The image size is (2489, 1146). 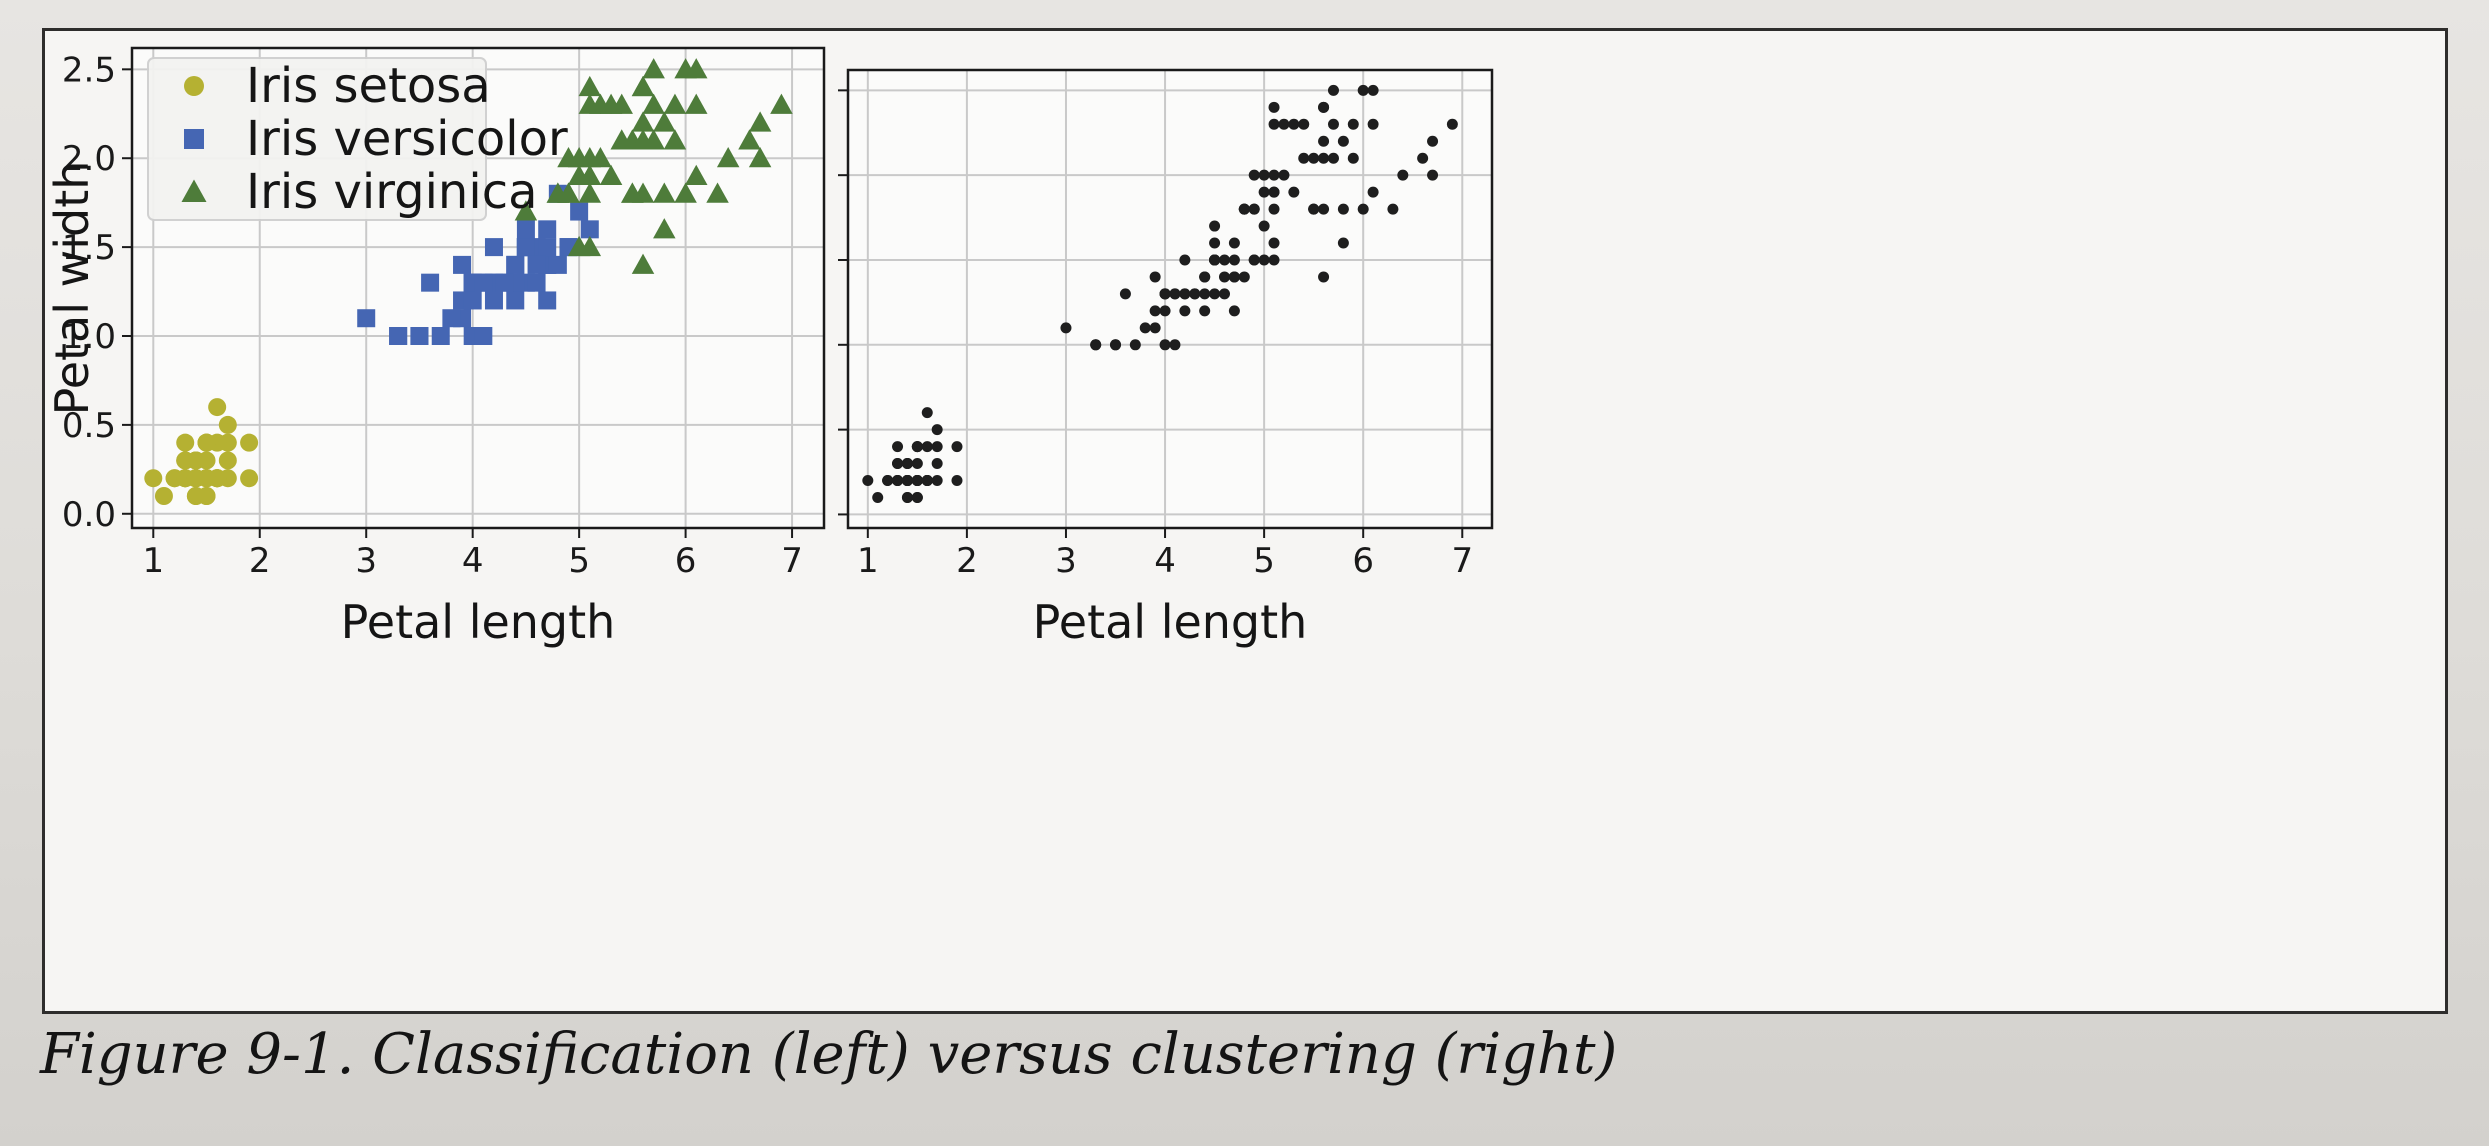 What do you see at coordinates (194, 190) in the screenshot?
I see `legend-marker-virginica` at bounding box center [194, 190].